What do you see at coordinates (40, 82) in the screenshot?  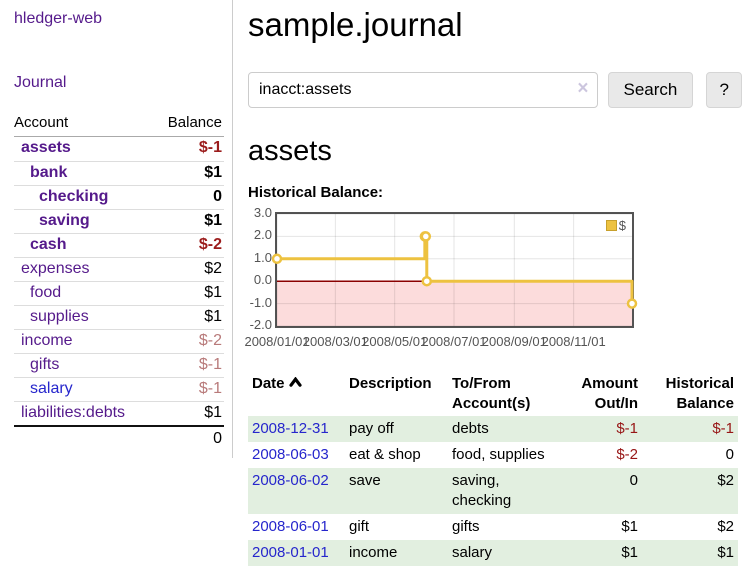 I see `sidebar-item-journal: Journal` at bounding box center [40, 82].